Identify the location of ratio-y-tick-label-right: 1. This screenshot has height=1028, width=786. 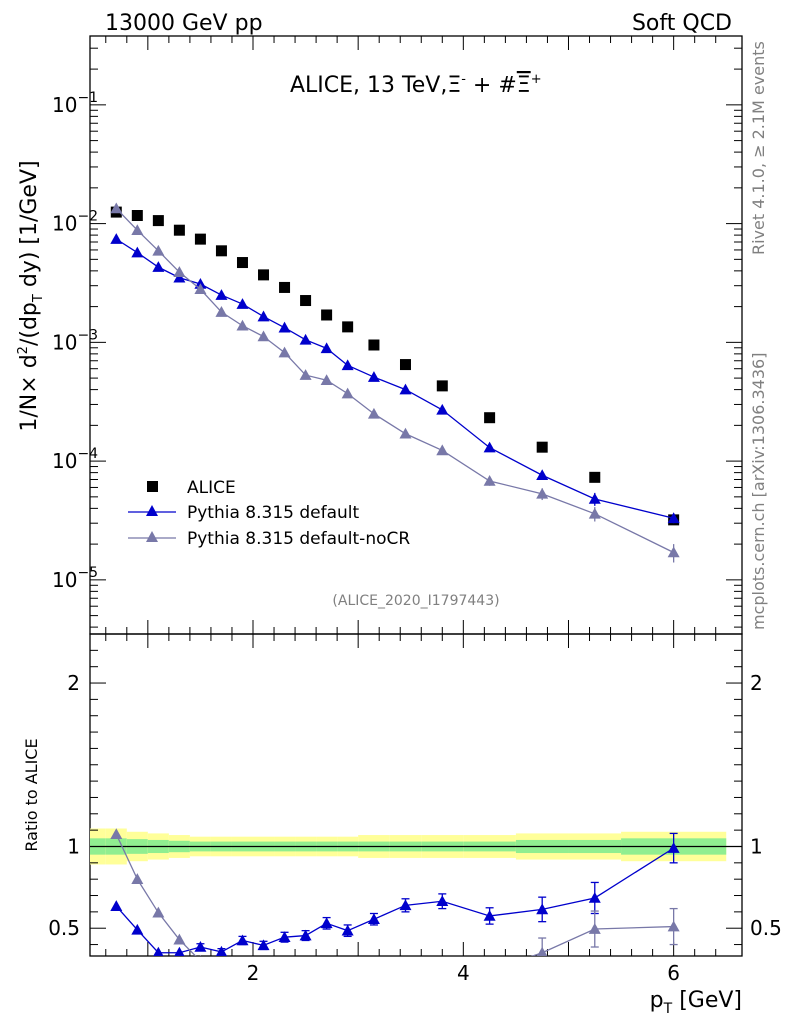
(756, 846).